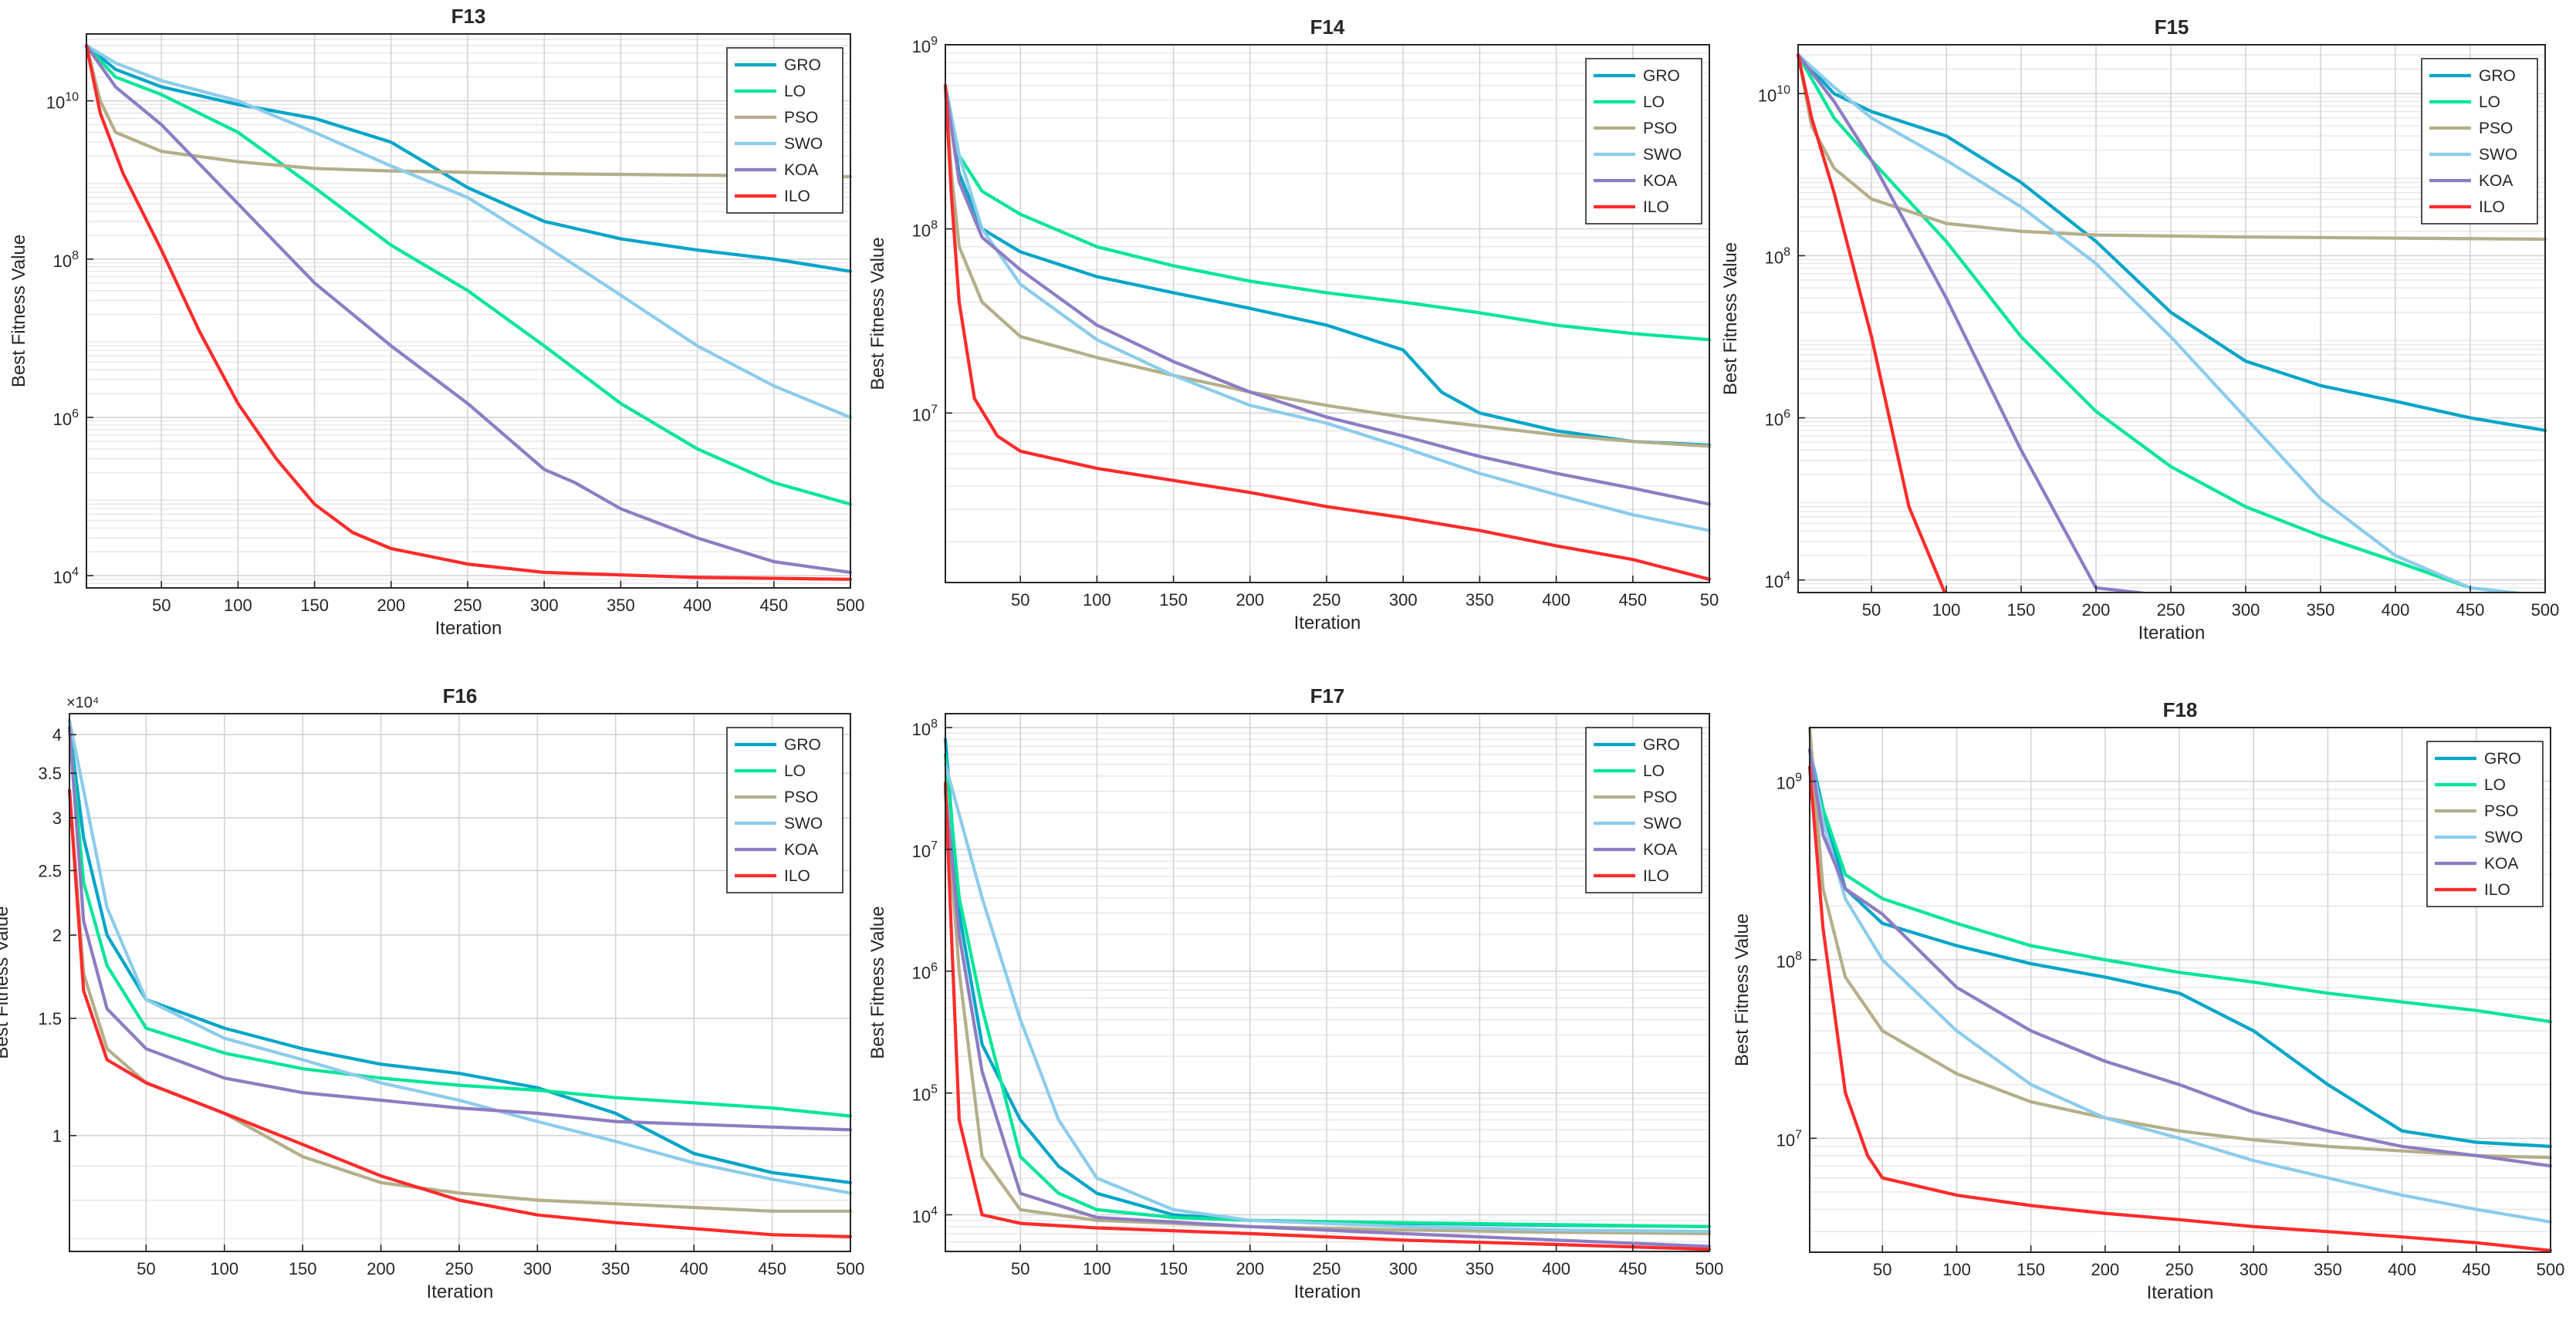 The image size is (2576, 1334). I want to click on chart-title: F13, so click(468, 16).